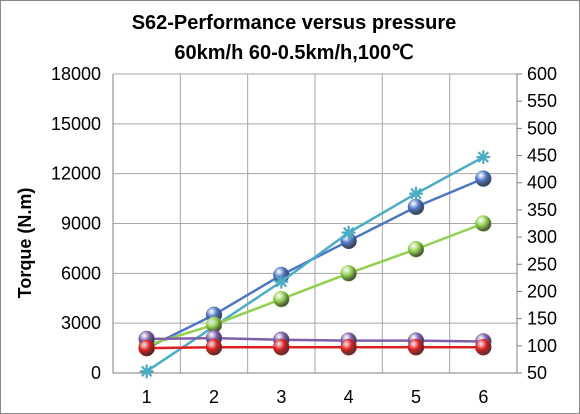 This screenshot has height=414, width=580. What do you see at coordinates (147, 397) in the screenshot?
I see `x-tick-label: 1` at bounding box center [147, 397].